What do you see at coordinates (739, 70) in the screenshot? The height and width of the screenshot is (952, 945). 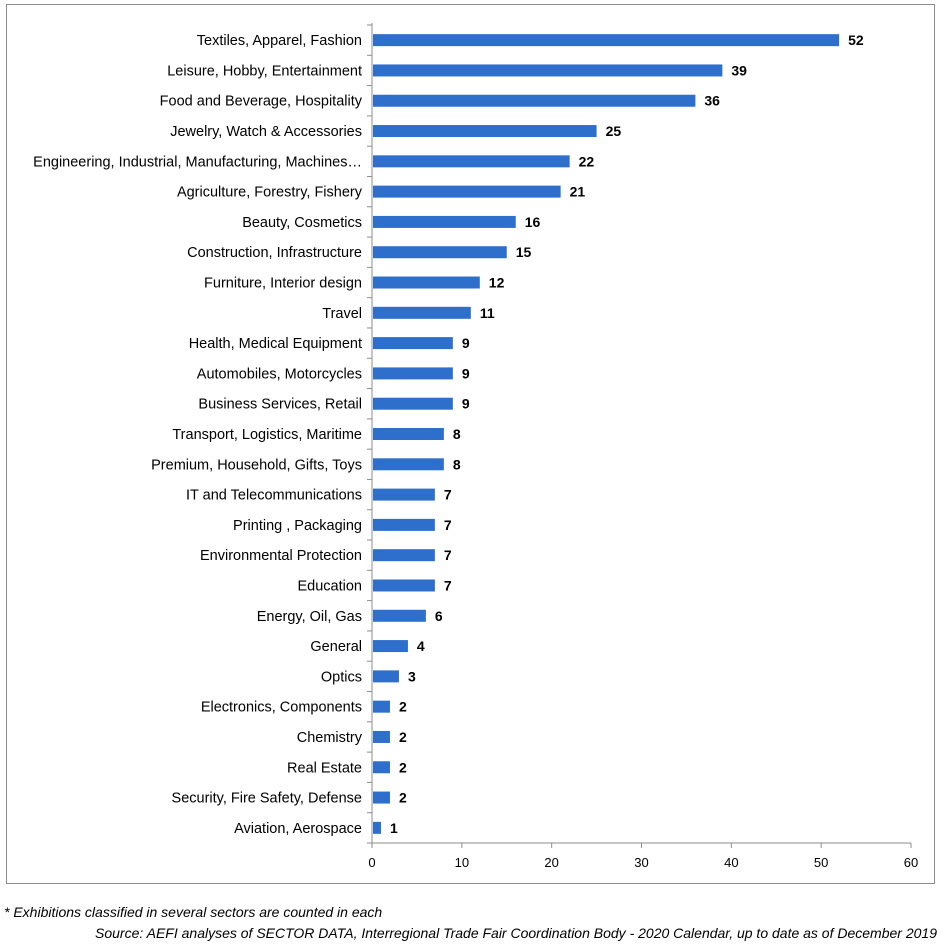 I see `data-label: 39` at bounding box center [739, 70].